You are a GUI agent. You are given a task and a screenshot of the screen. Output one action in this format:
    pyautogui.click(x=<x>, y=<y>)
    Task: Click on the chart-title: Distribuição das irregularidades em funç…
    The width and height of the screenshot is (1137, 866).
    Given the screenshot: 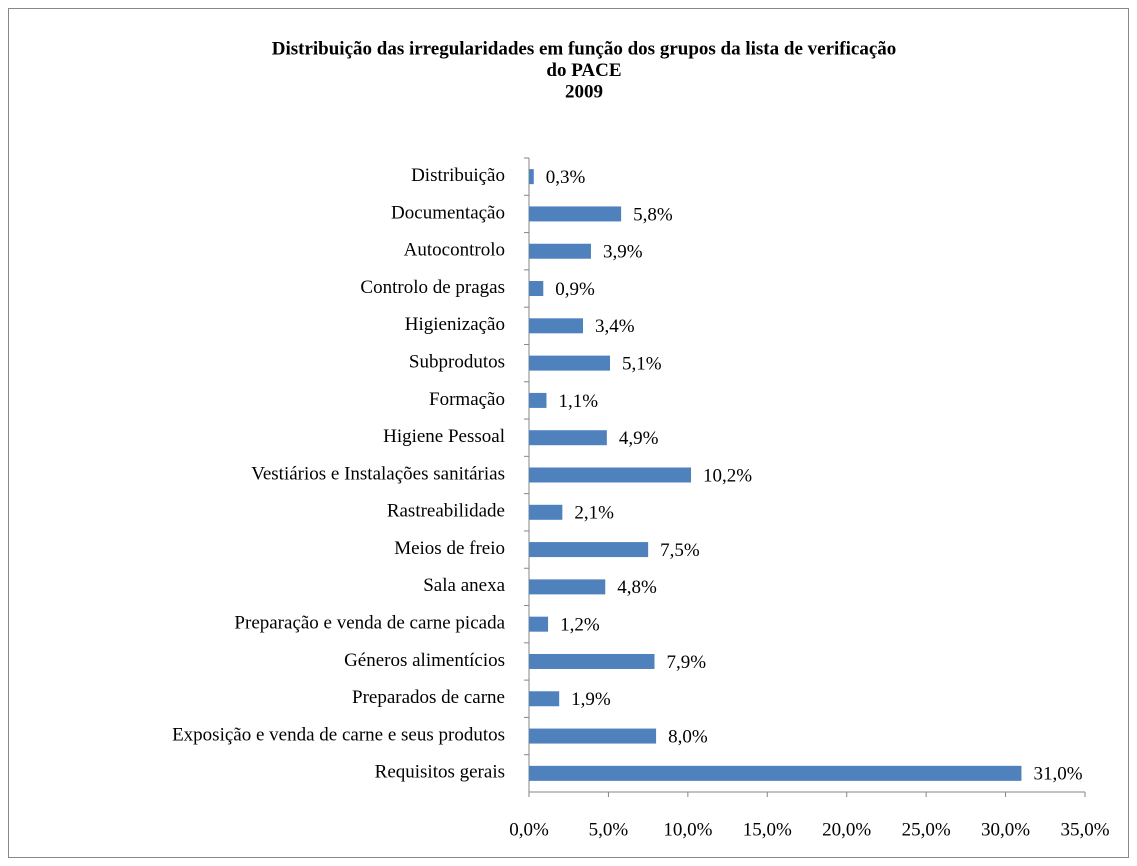 What is the action you would take?
    pyautogui.click(x=584, y=48)
    